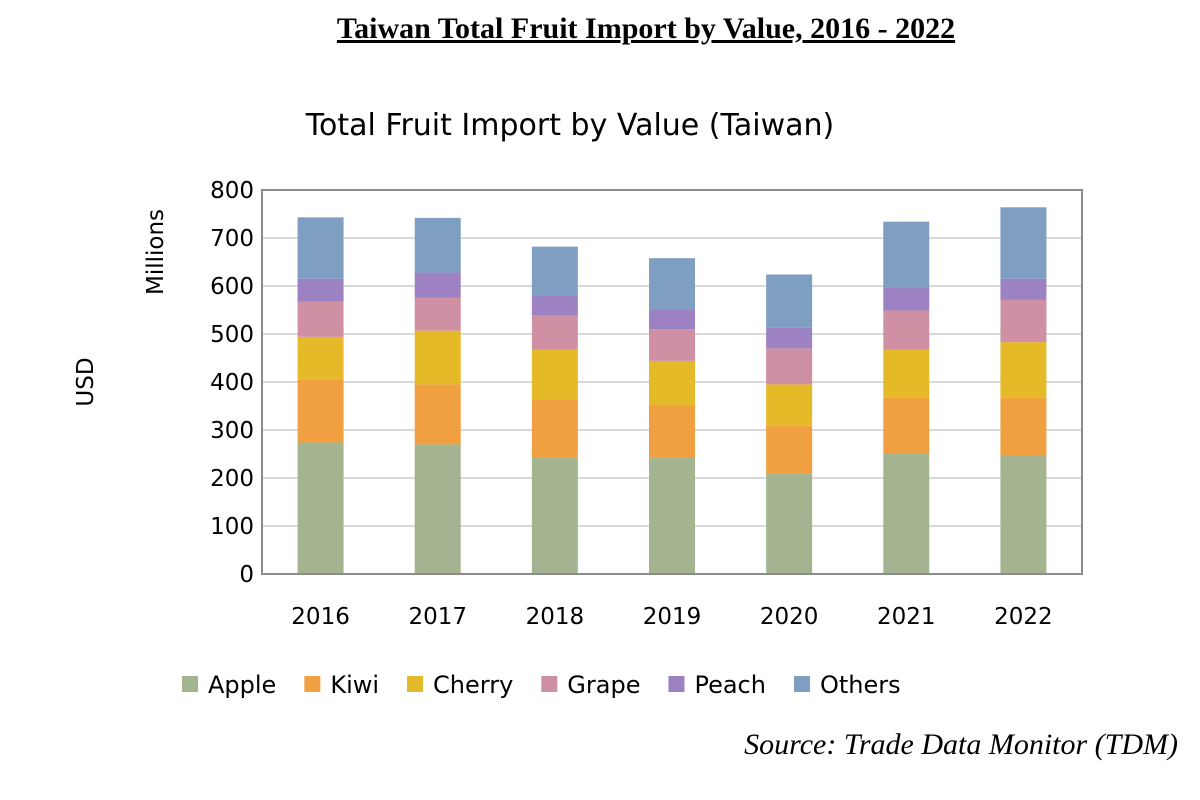 The height and width of the screenshot is (800, 1200). What do you see at coordinates (437, 285) in the screenshot?
I see `bar-segment-peach-2017` at bounding box center [437, 285].